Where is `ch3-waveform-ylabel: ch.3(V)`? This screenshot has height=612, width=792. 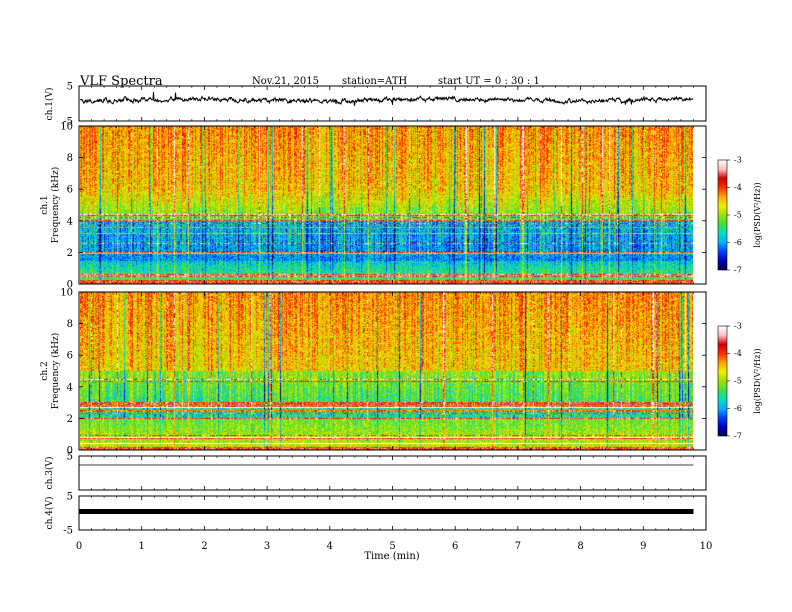
ch3-waveform-ylabel: ch.3(V) is located at coordinates (49, 473).